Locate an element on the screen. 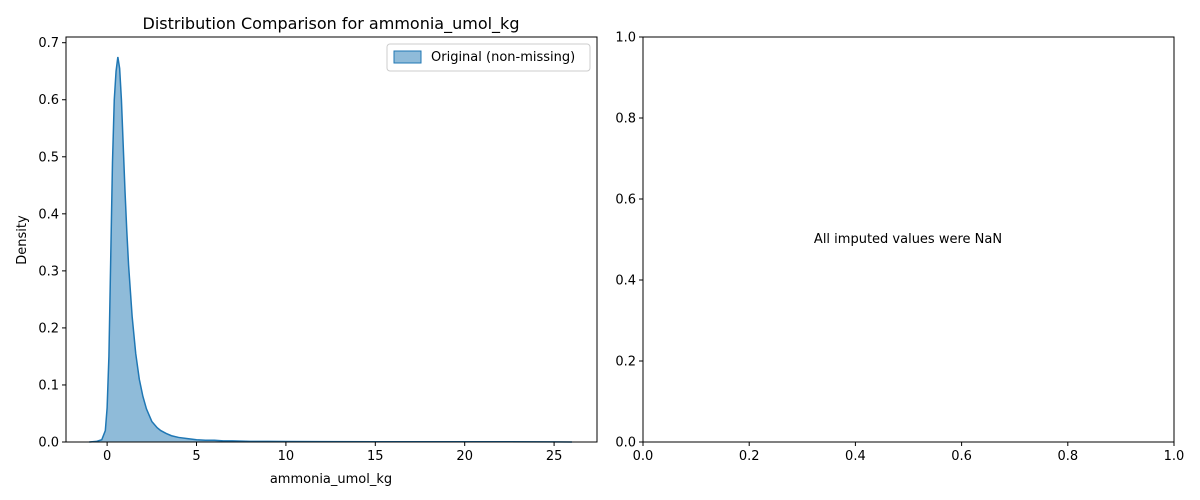 The width and height of the screenshot is (1200, 500). x-tick-label: 0.0 is located at coordinates (643, 456).